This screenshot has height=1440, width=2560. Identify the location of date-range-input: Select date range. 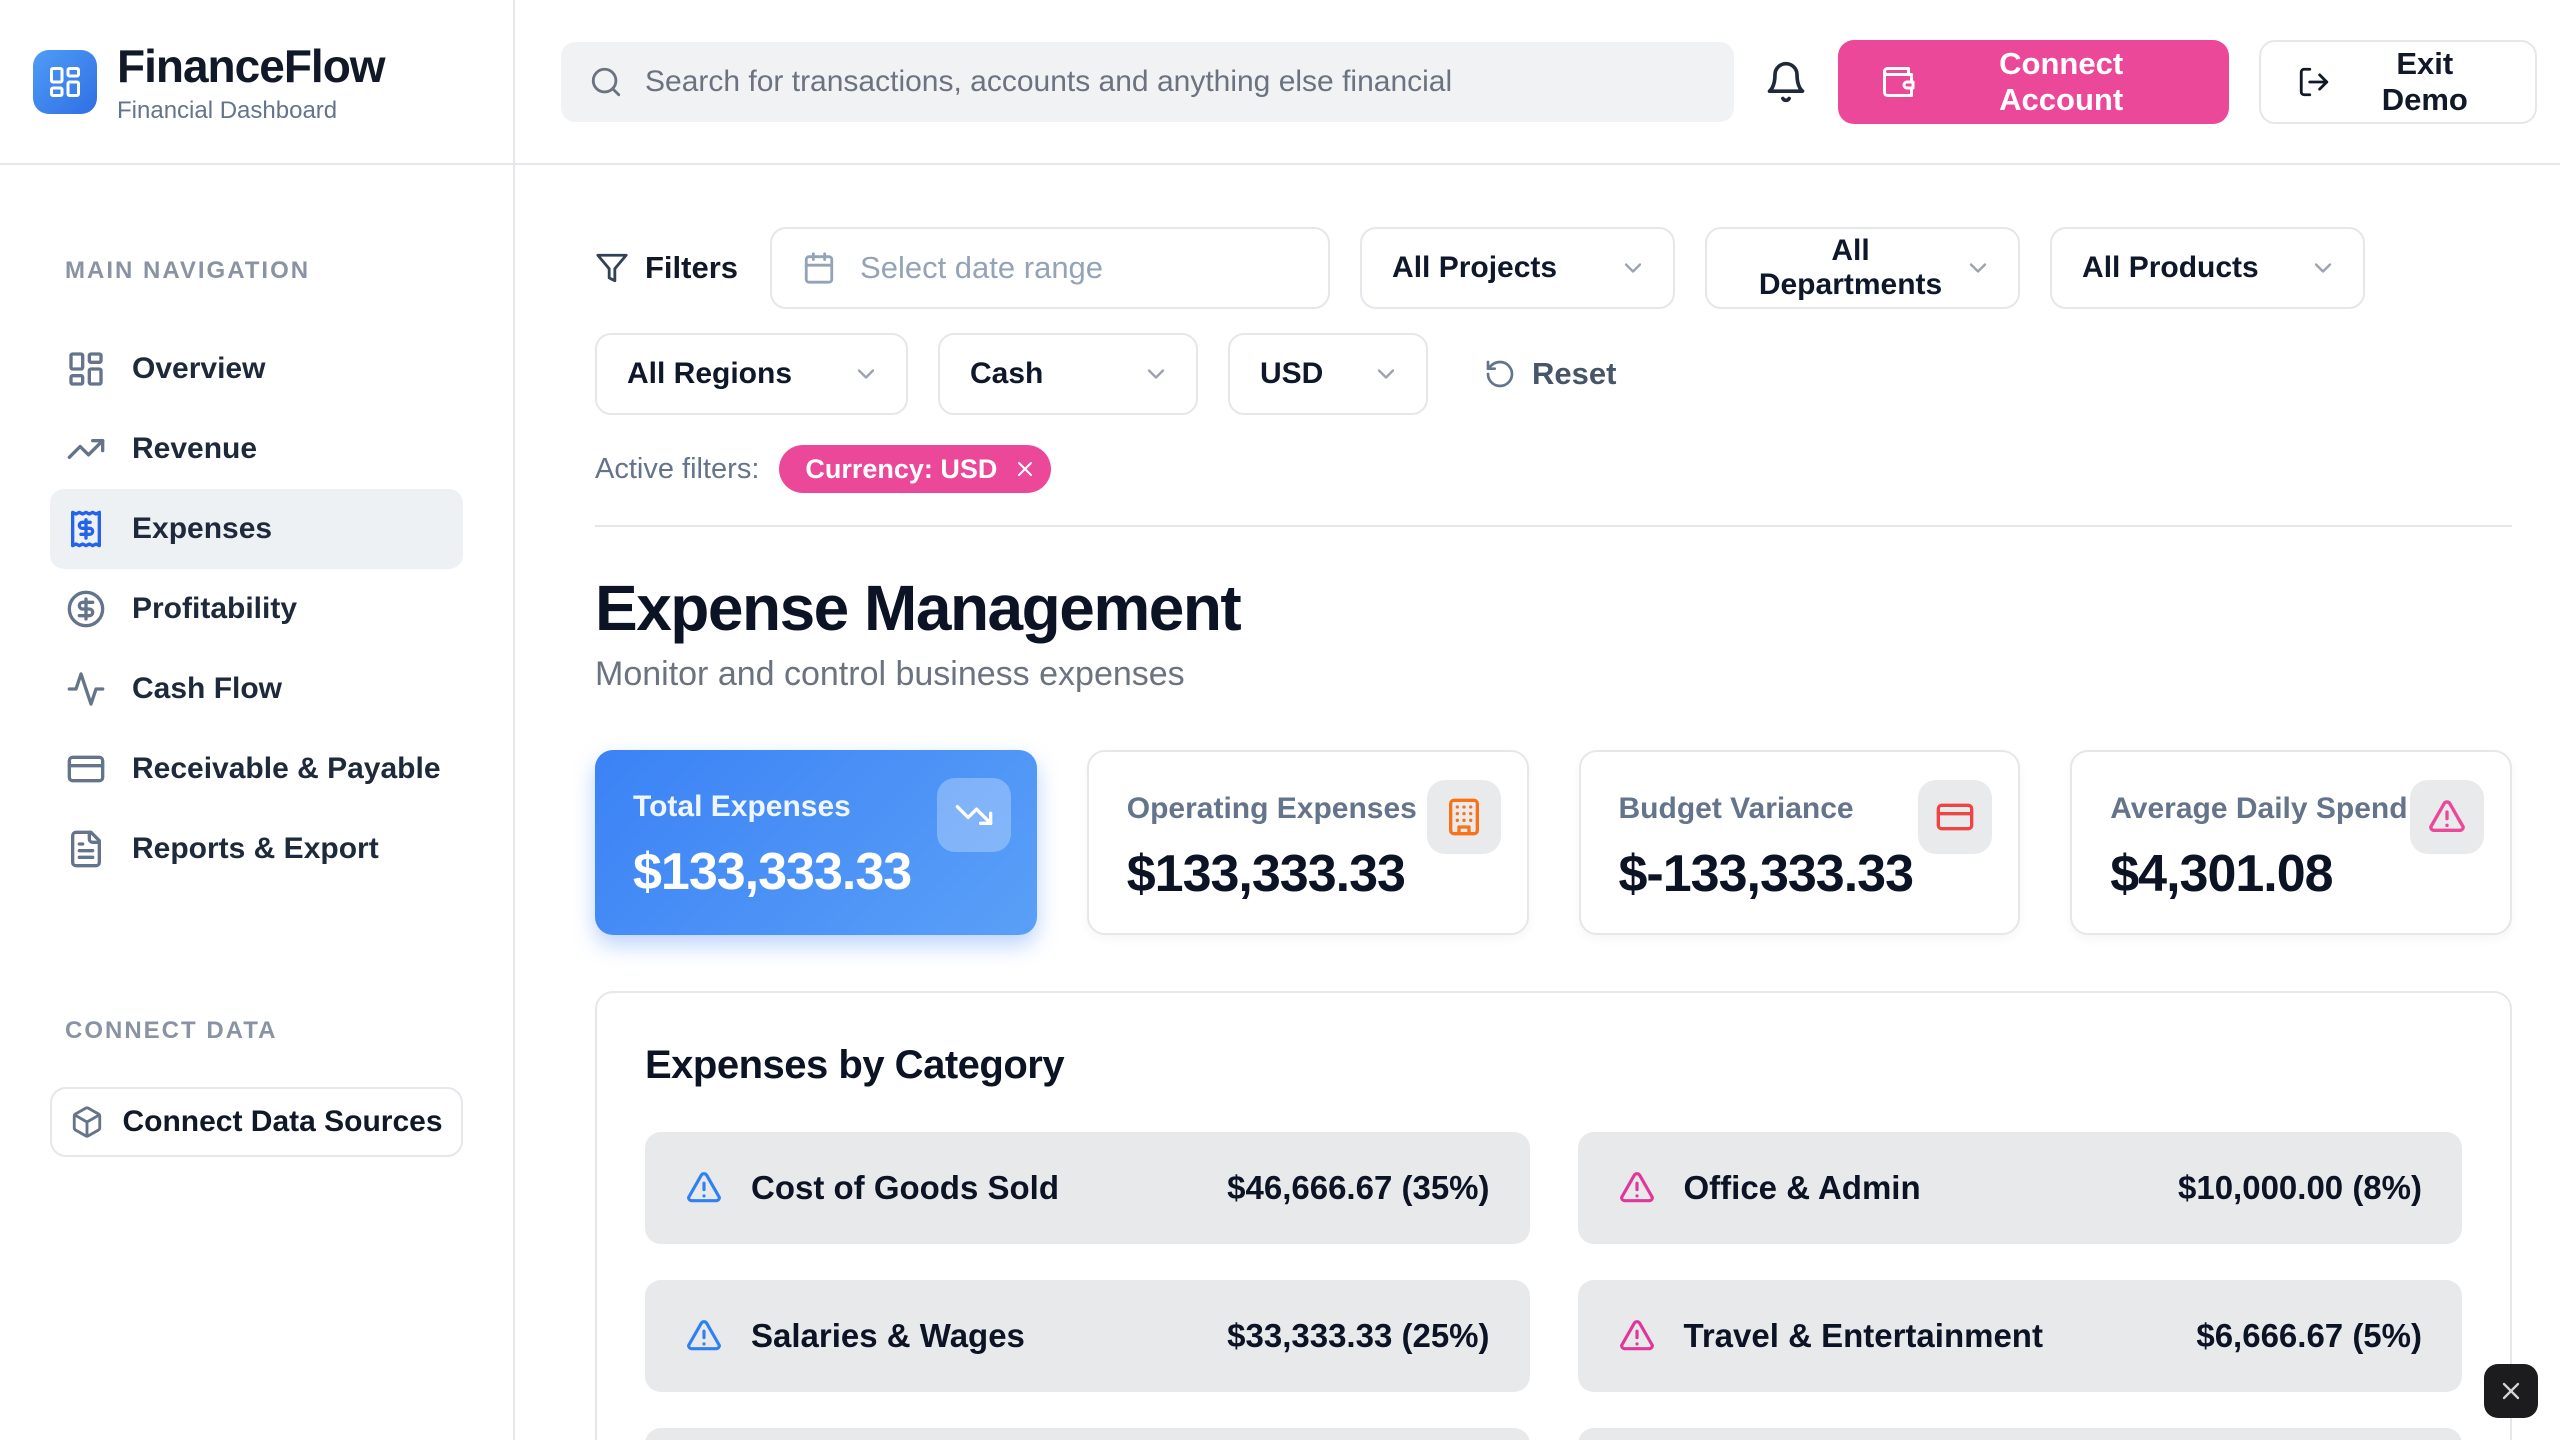
(1050, 268).